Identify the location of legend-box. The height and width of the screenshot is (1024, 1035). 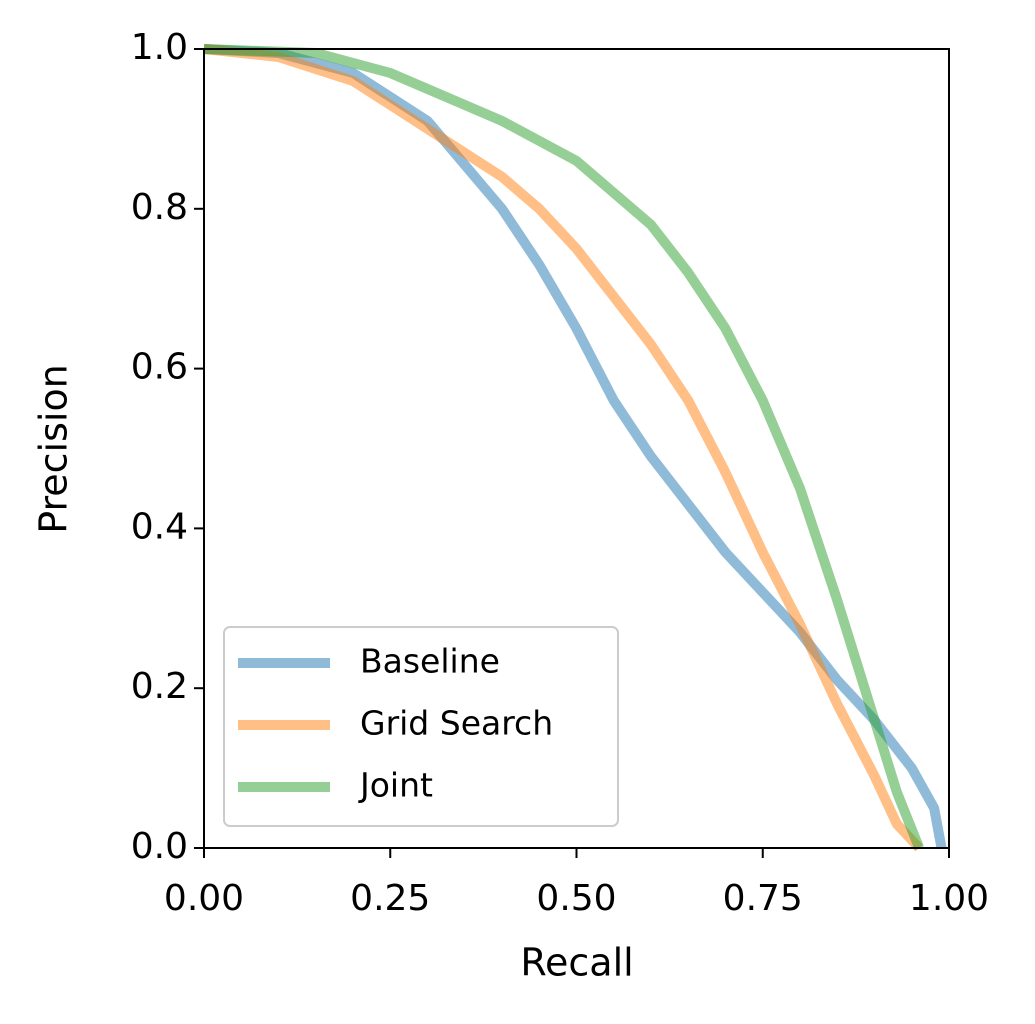
(421, 726).